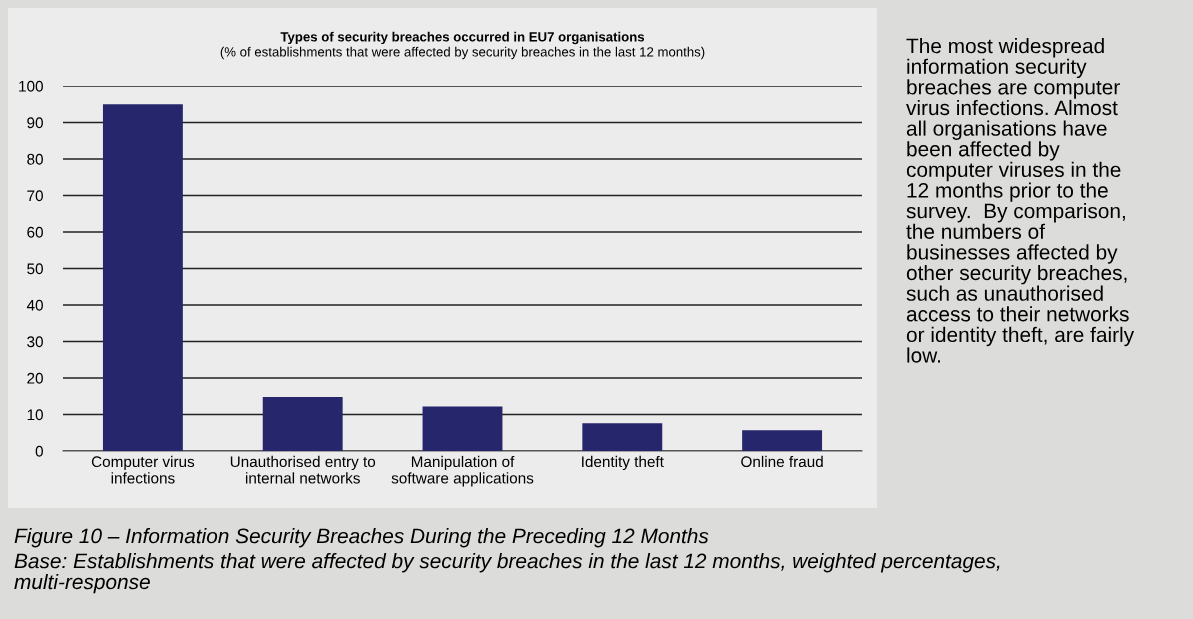  What do you see at coordinates (507, 573) in the screenshot?
I see `text: Base: Establishments that were affected by security breaches in the last 12 months, weighted percentages, multi-response` at bounding box center [507, 573].